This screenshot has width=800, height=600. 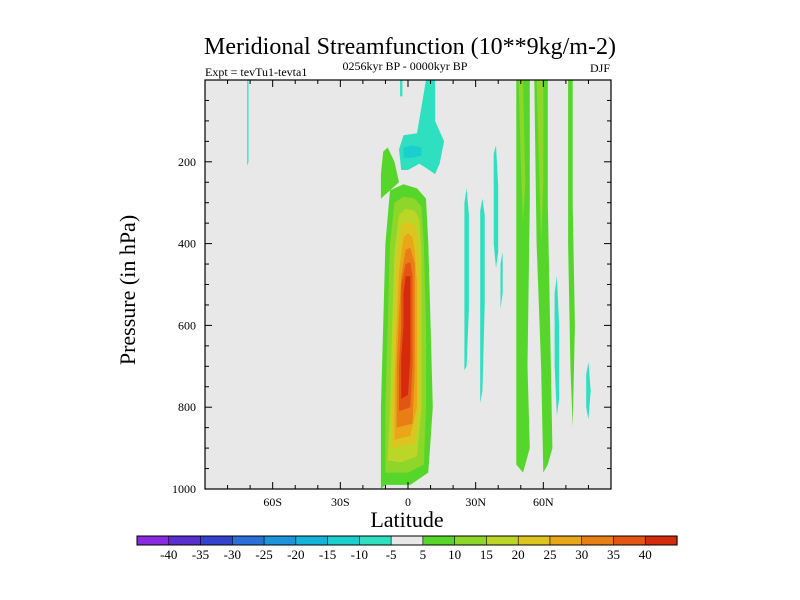 I want to click on chart-title: Meridional Streamfunction (10**9kg/m-2), so click(x=410, y=47).